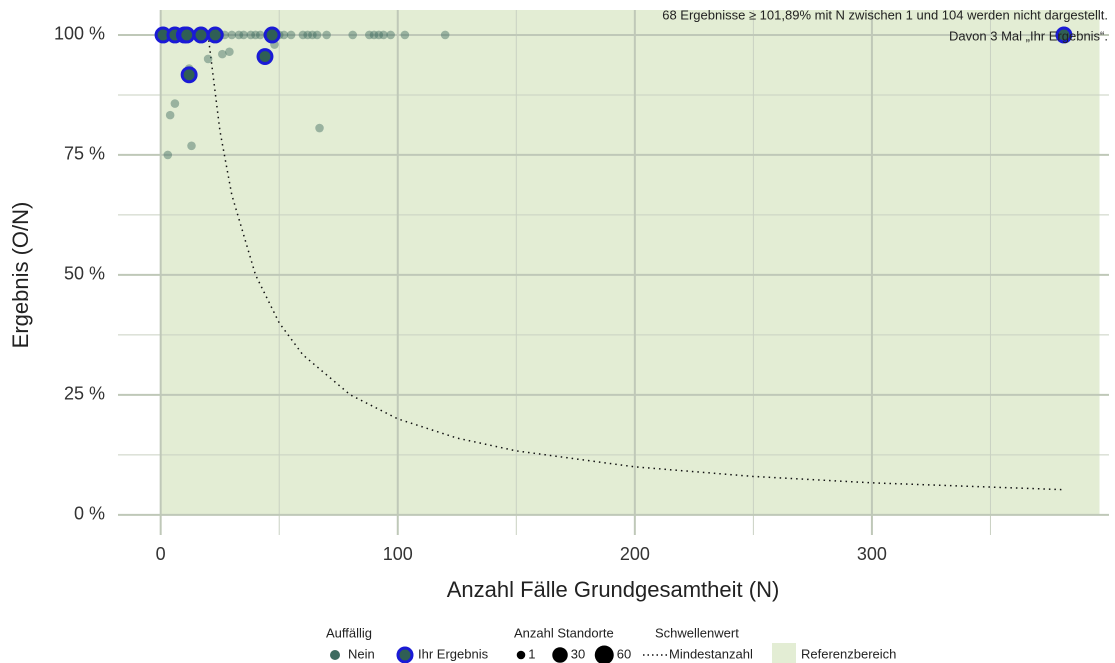 Image resolution: width=1115 pixels, height=663 pixels. I want to click on legend-label: Nein, so click(361, 653).